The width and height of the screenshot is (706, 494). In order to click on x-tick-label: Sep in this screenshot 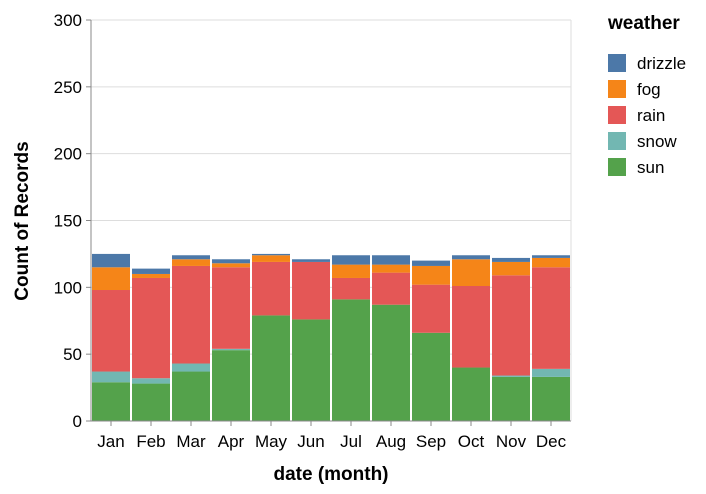, I will do `click(431, 441)`.